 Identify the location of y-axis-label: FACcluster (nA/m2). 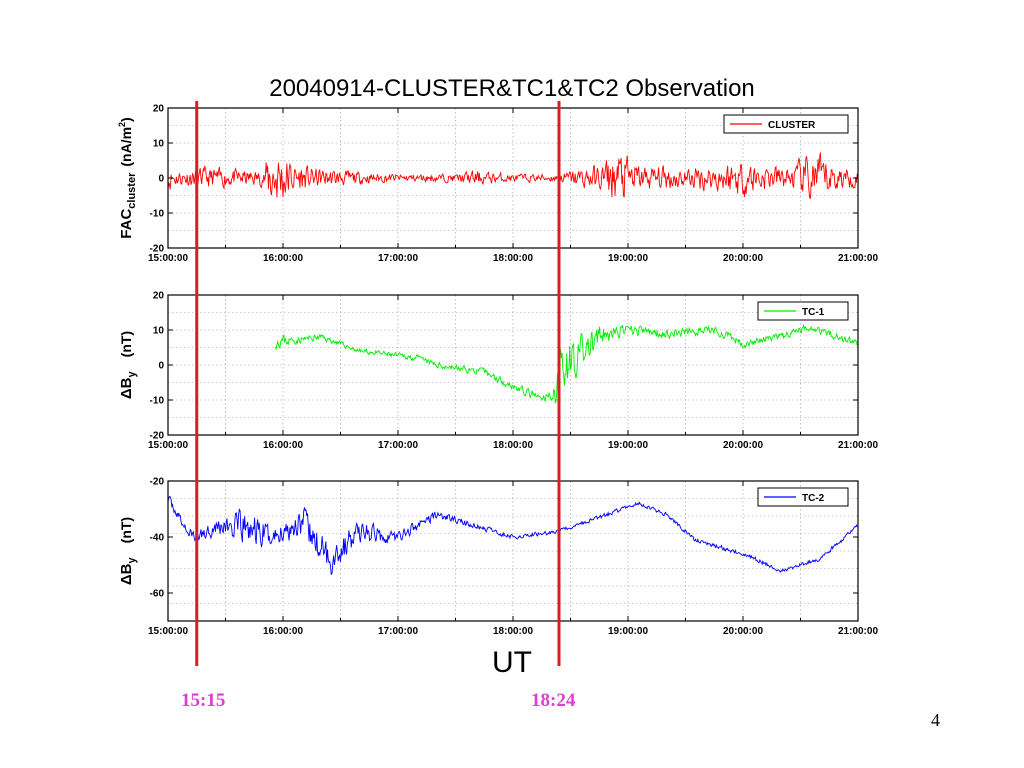
(127, 177).